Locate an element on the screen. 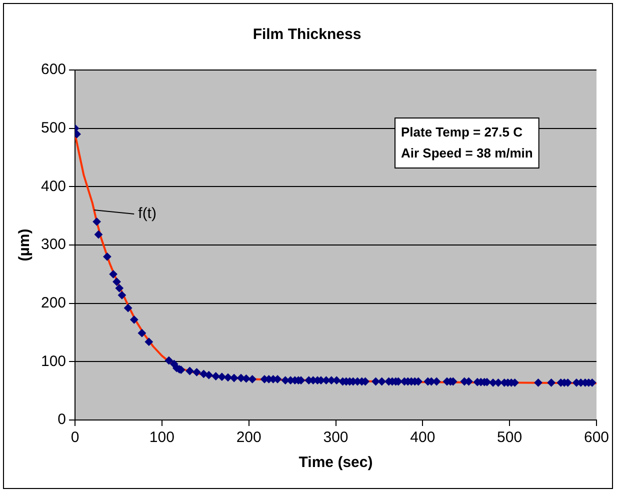 The image size is (617, 493). annotation: Air Speed = 38 m/min is located at coordinates (467, 153).